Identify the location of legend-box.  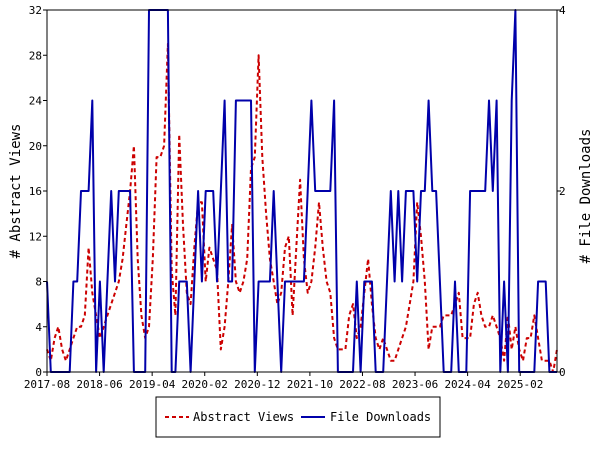
(298, 417).